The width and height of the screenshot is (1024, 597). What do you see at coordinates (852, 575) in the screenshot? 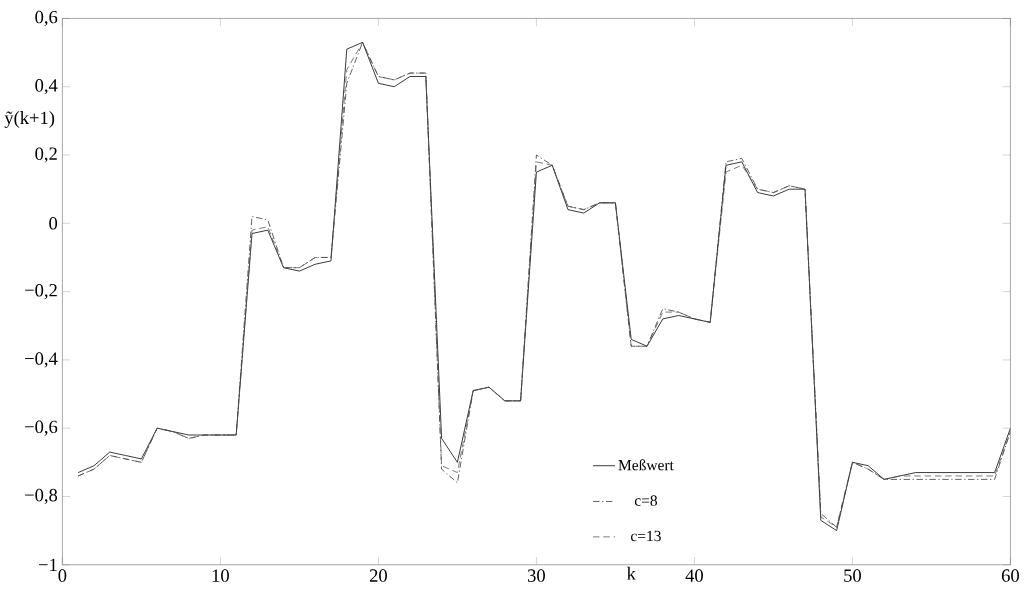
I see `x-tick-label: 50` at bounding box center [852, 575].